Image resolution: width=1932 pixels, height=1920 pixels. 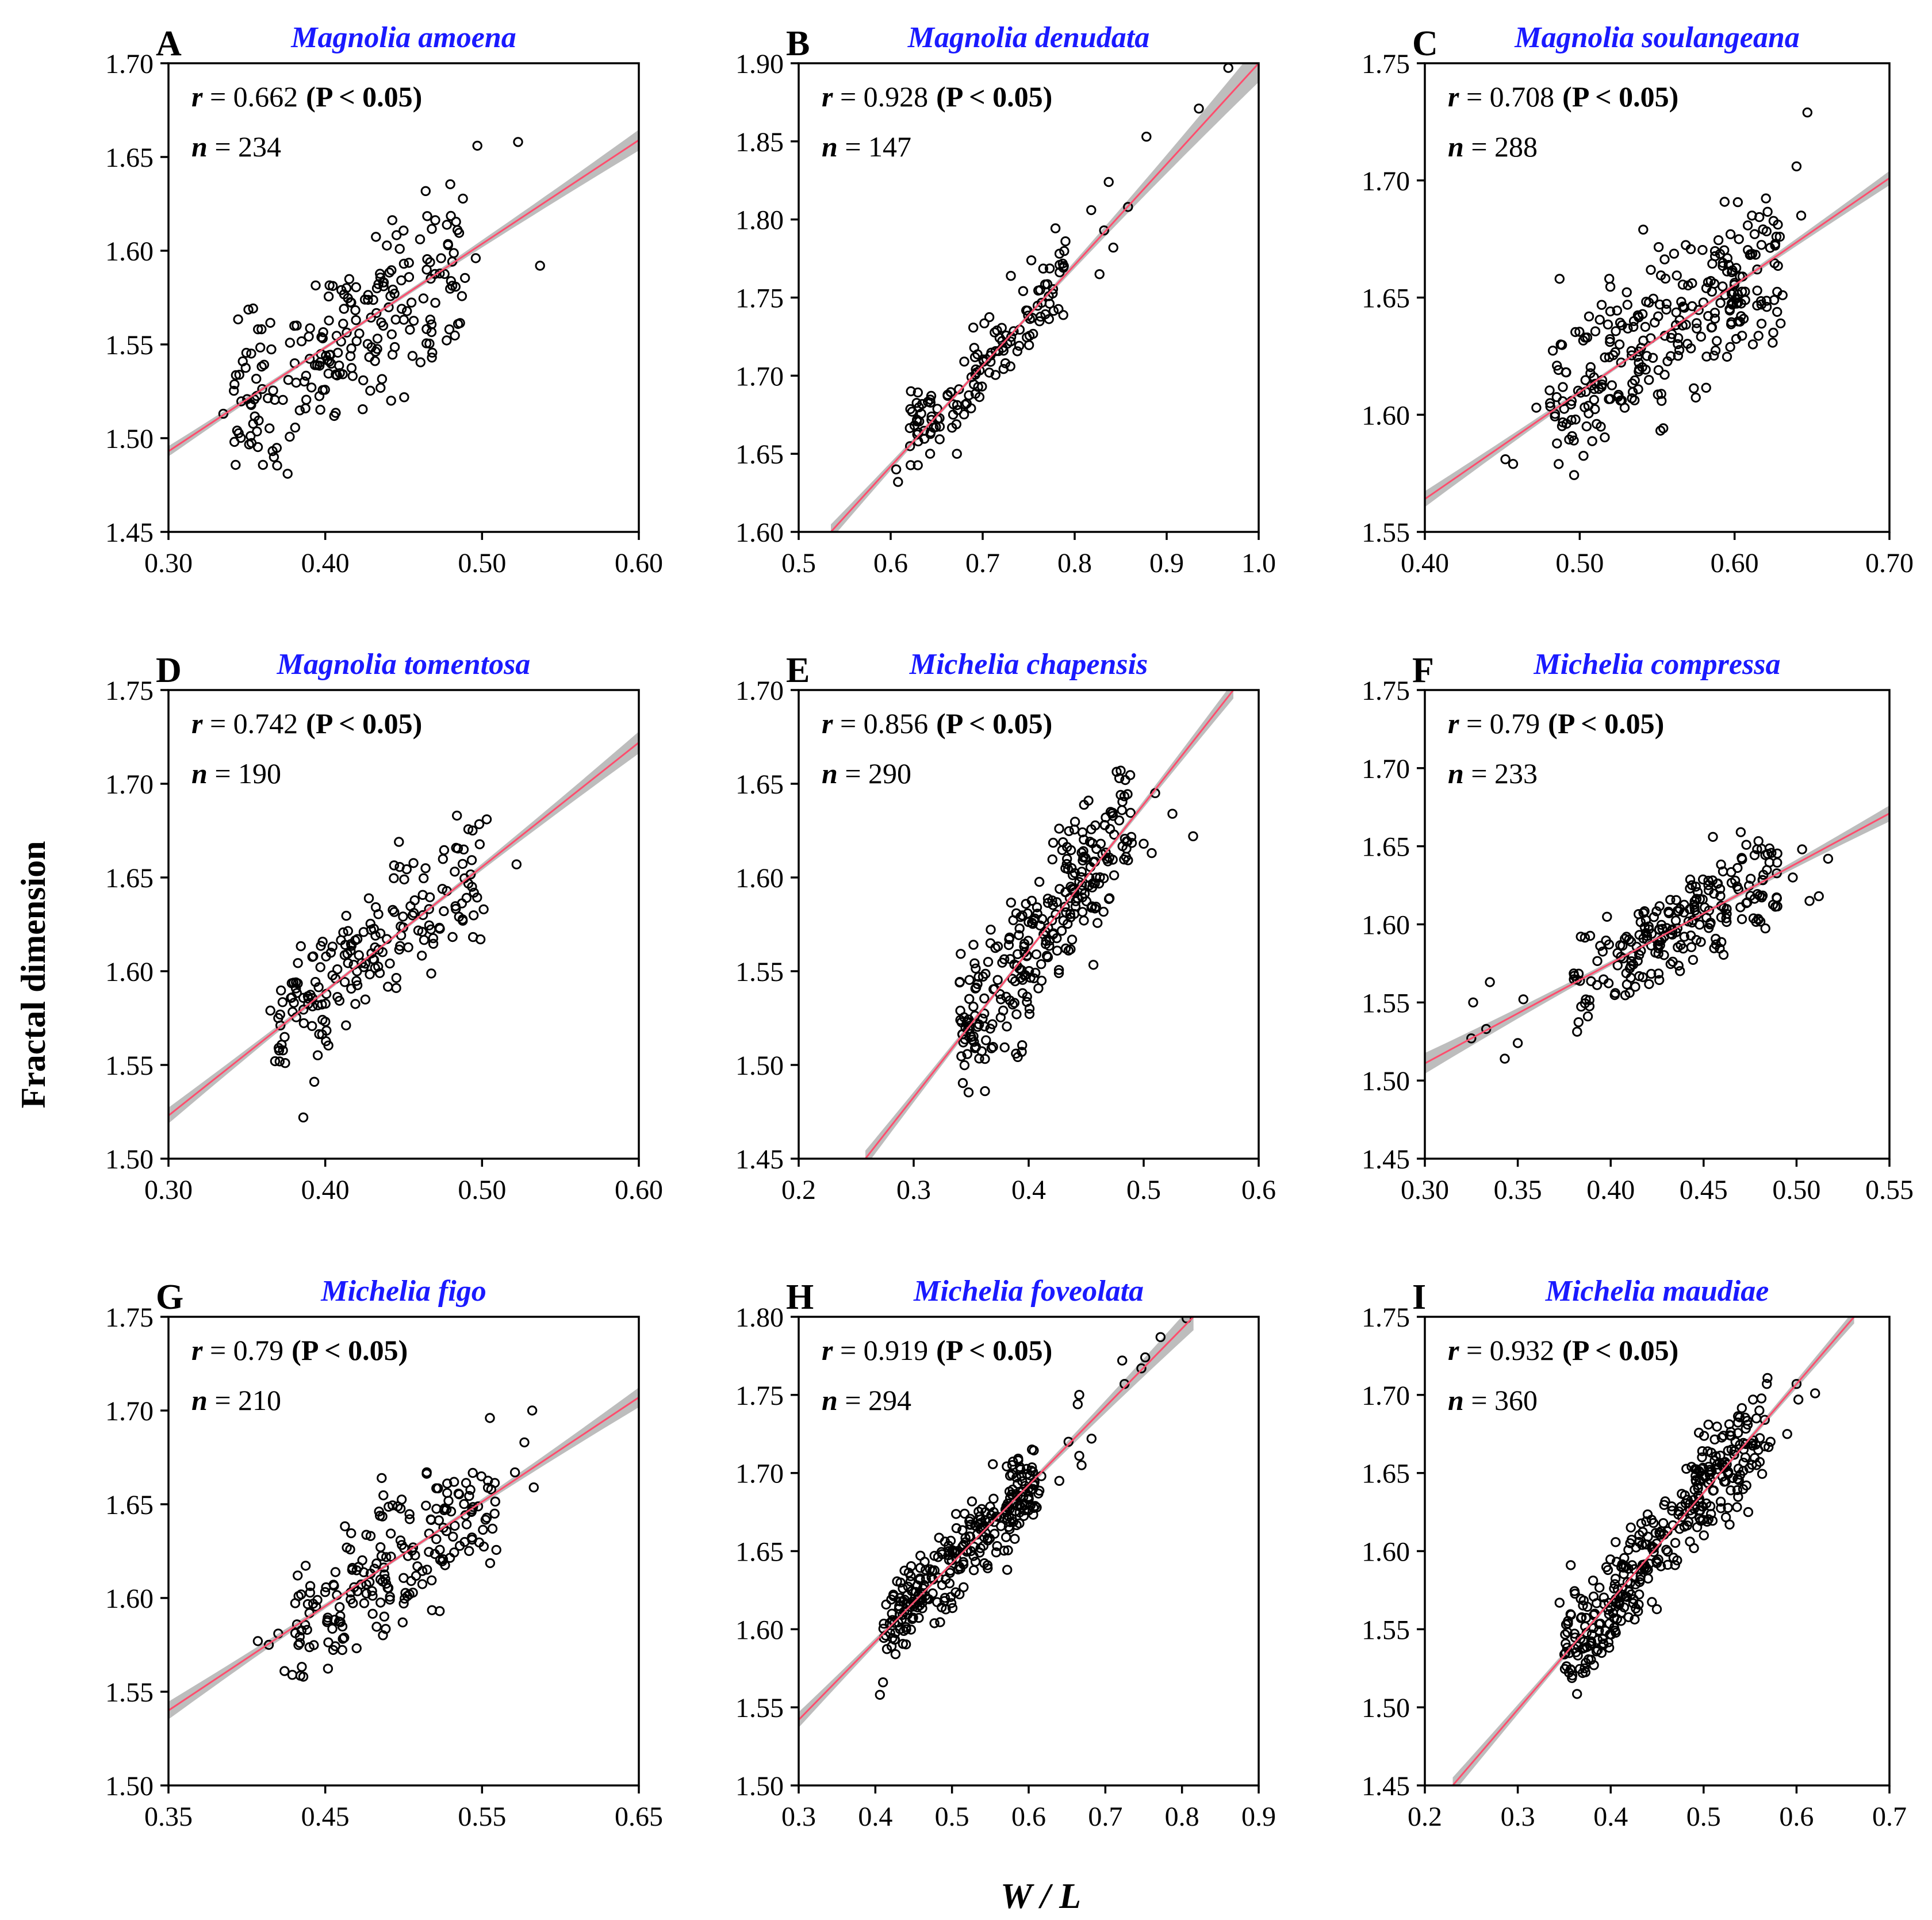 I want to click on n-value: 147, so click(x=889, y=147).